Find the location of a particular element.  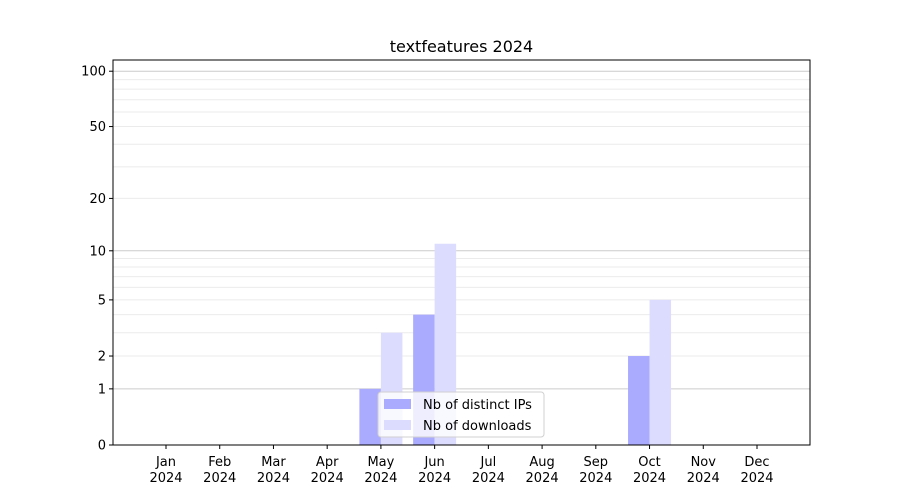

y-tick-label: 10 is located at coordinates (97, 251).